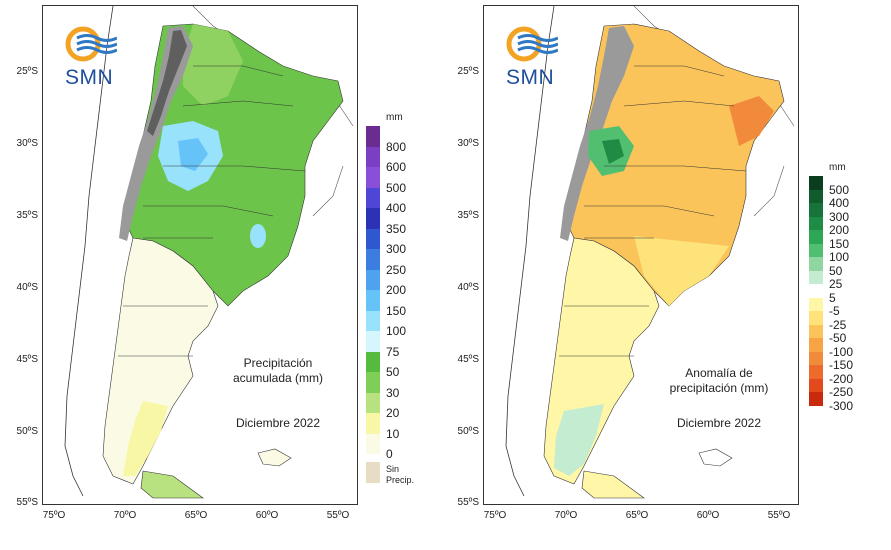 The height and width of the screenshot is (550, 891). I want to click on accumulated-legend-no-precip-label: Sin Precip., so click(400, 475).